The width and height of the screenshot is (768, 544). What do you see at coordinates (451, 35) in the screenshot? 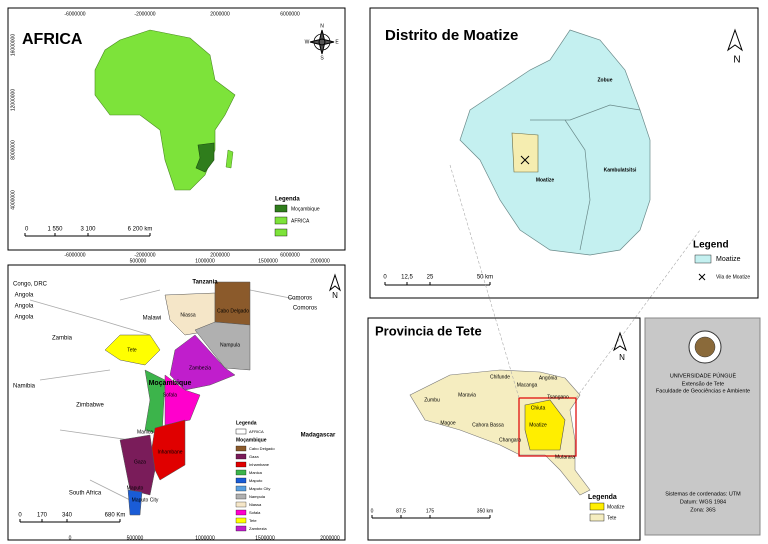
I see `panel-title: Distrito de Moatize` at bounding box center [451, 35].